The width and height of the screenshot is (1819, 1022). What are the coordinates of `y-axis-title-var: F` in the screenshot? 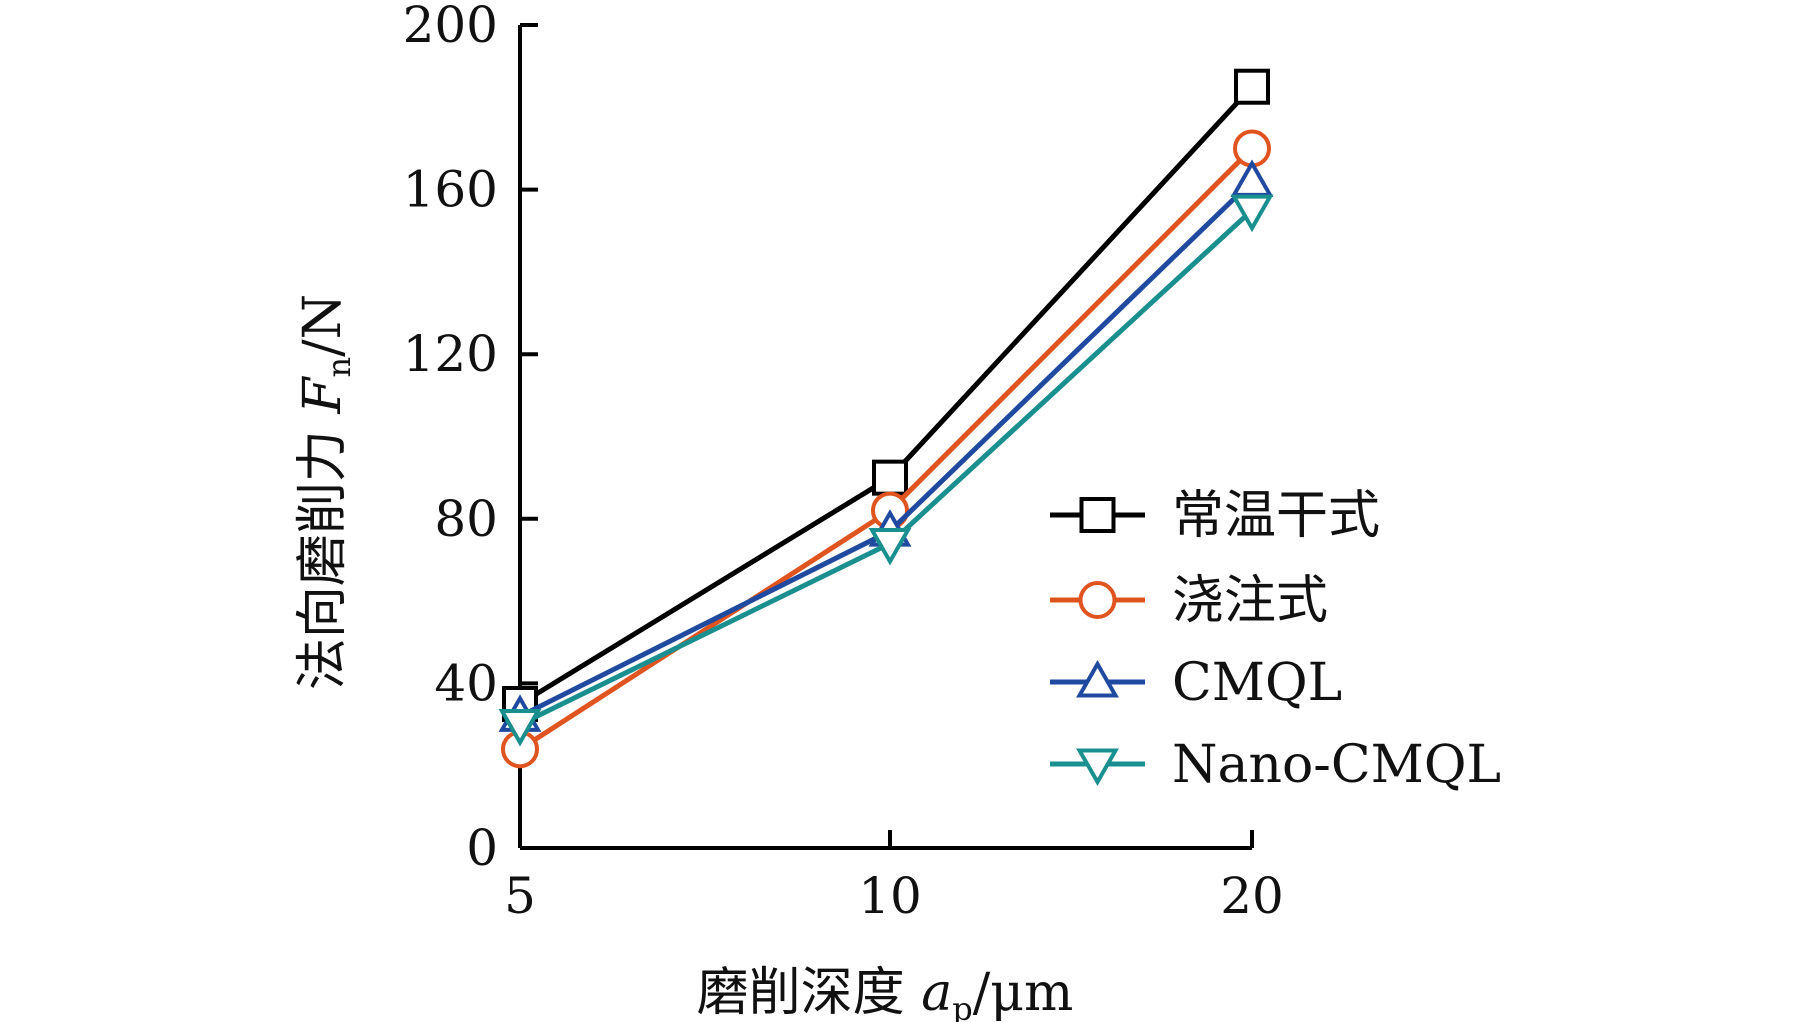 It's located at (323, 395).